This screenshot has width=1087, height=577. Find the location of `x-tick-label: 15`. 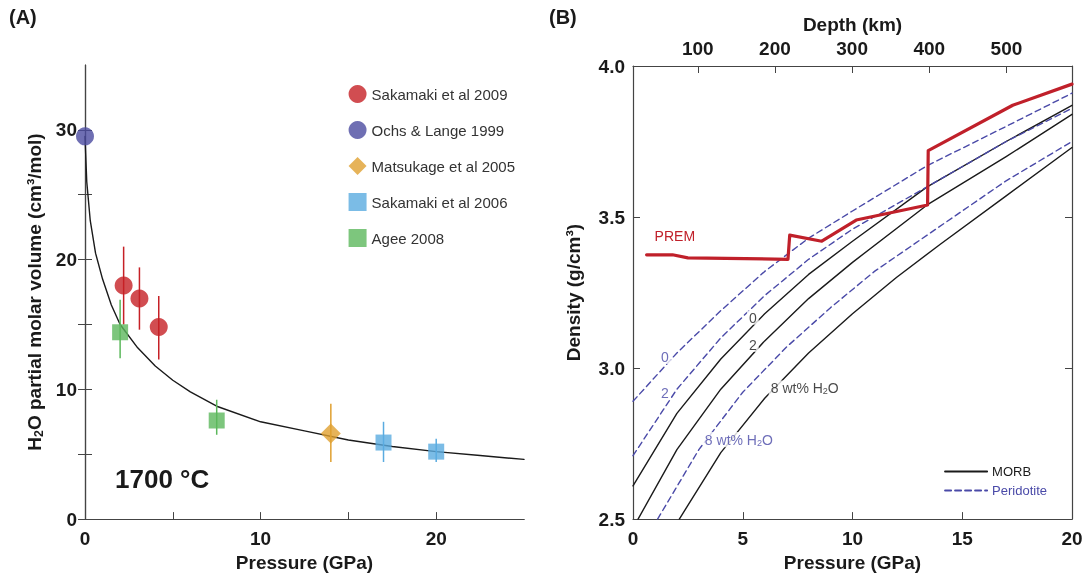

x-tick-label: 15 is located at coordinates (962, 539).